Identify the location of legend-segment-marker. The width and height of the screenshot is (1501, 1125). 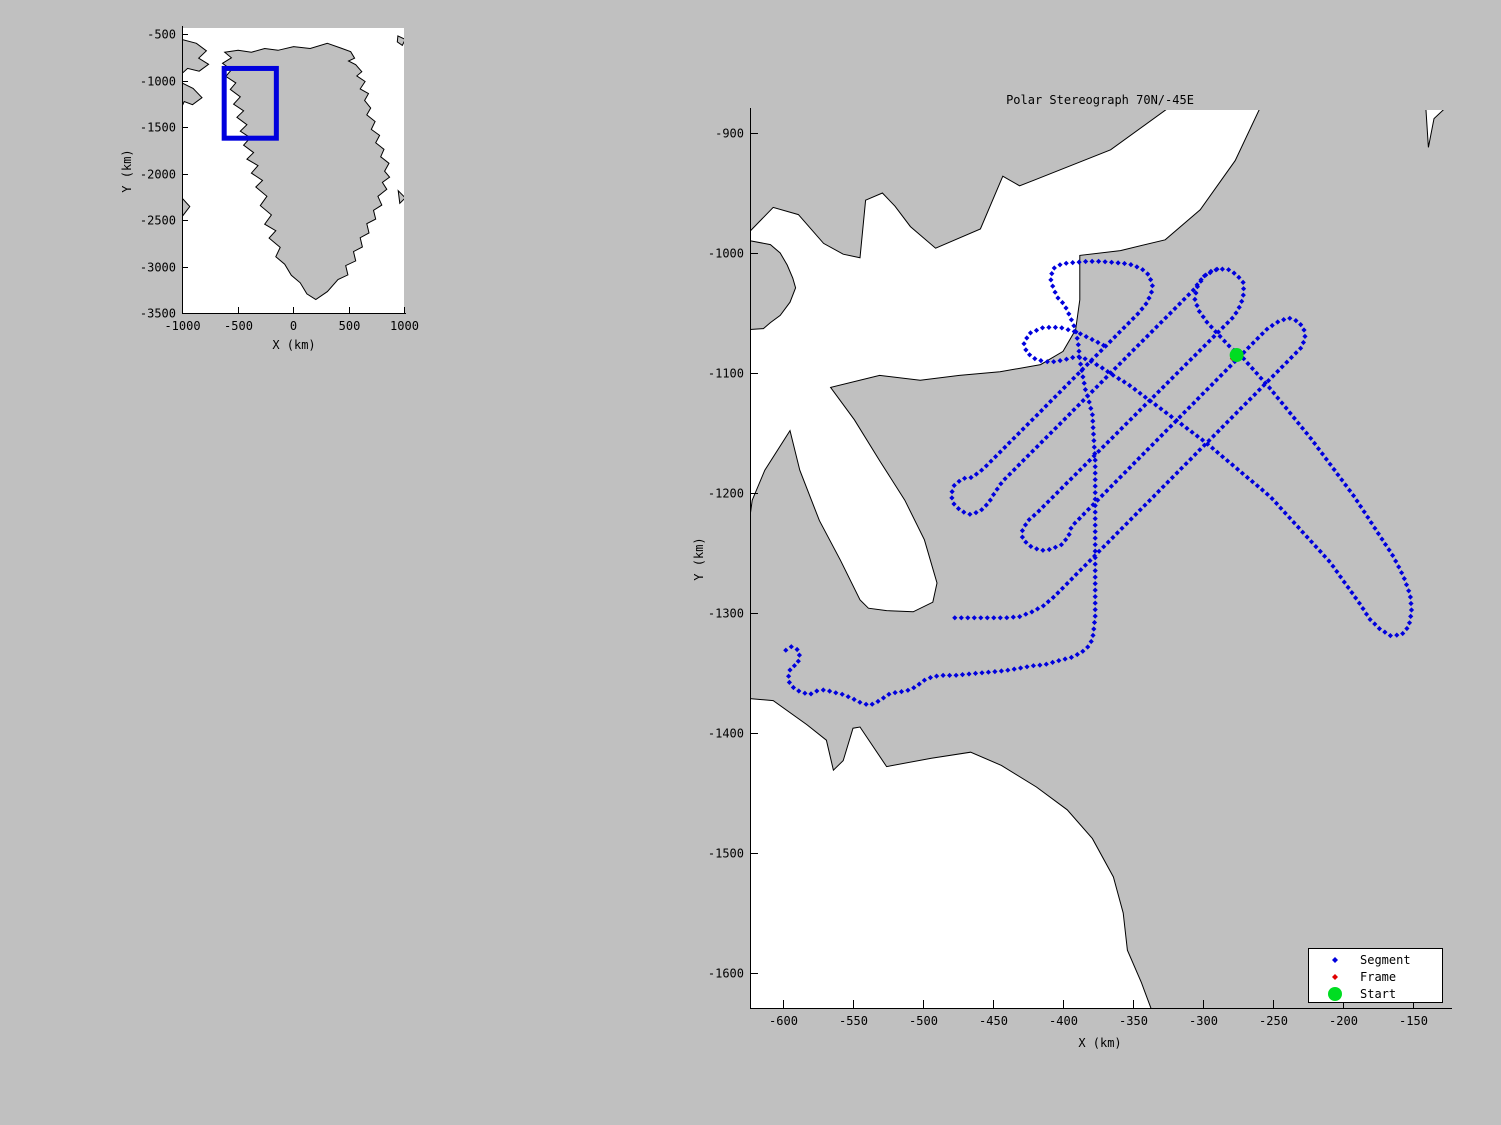
(1335, 960).